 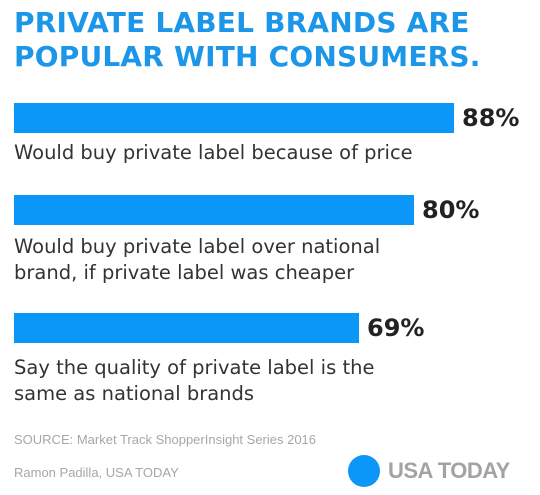 What do you see at coordinates (247, 56) in the screenshot?
I see `chart-title-line: POPULAR WITH CONSUMERS.` at bounding box center [247, 56].